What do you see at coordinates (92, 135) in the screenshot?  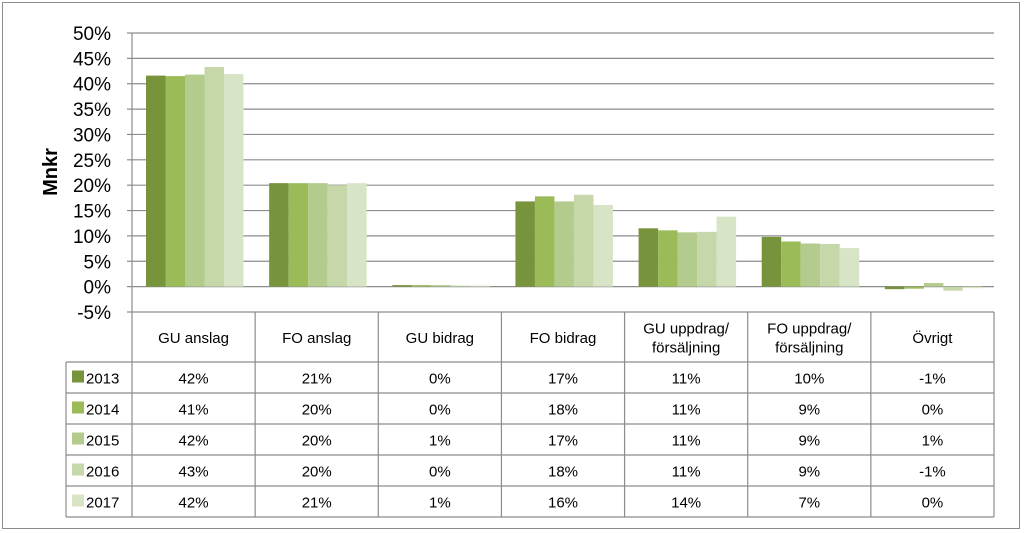 I see `y-tick-label: 30%` at bounding box center [92, 135].